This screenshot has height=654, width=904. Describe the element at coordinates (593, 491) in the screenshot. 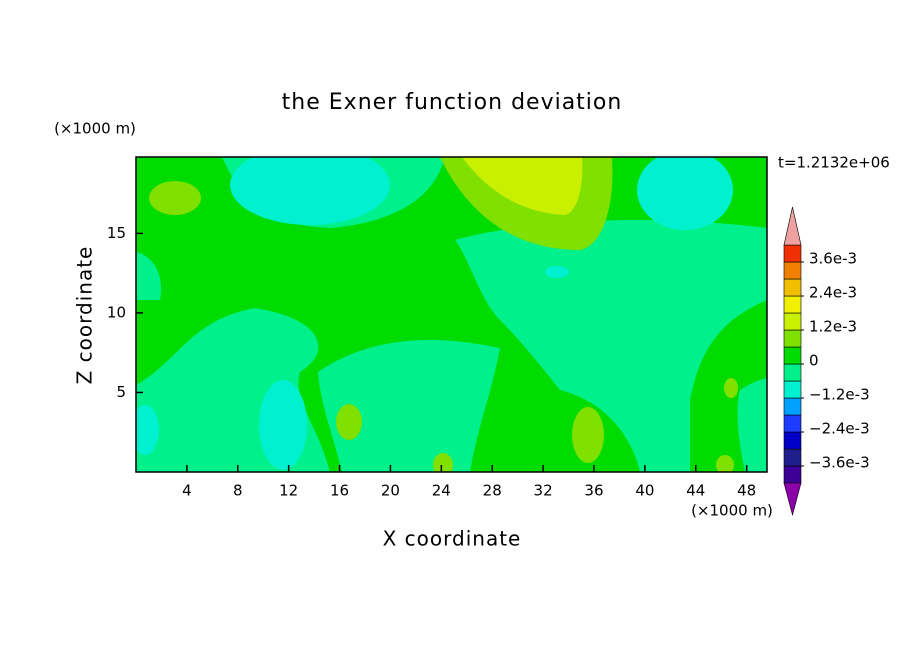

I see `x-tick-label: 36` at that location.